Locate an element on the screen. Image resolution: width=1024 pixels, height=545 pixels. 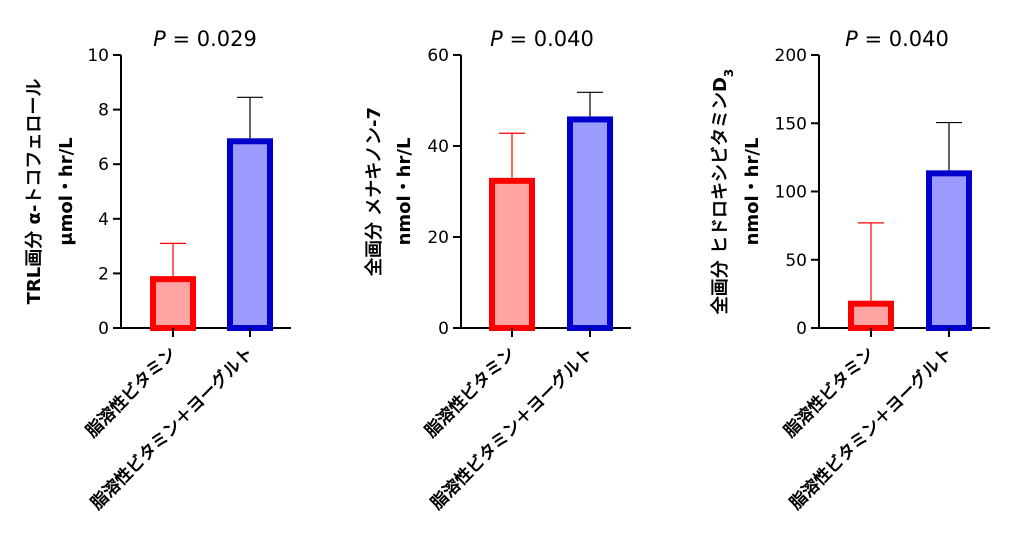
y-tick-label: 50 is located at coordinates (796, 261).